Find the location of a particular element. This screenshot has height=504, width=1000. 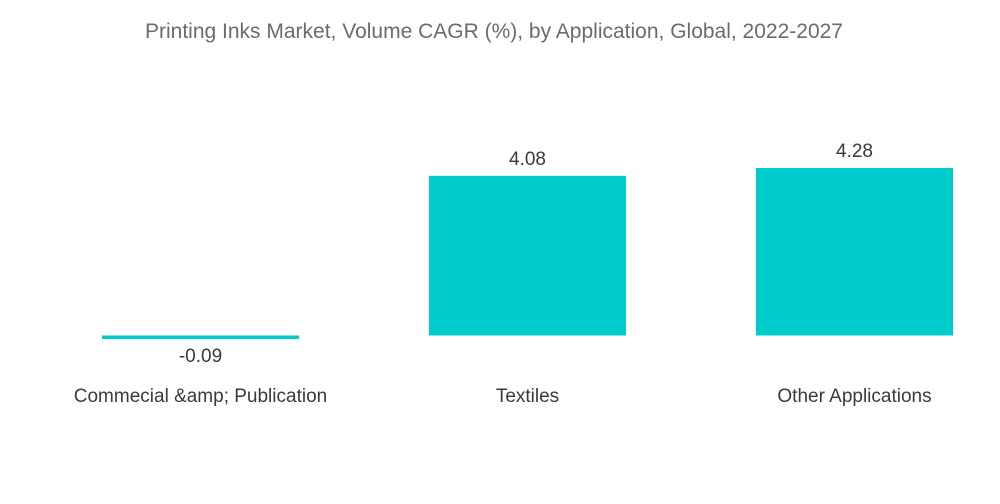

bar-textiles is located at coordinates (527, 255).